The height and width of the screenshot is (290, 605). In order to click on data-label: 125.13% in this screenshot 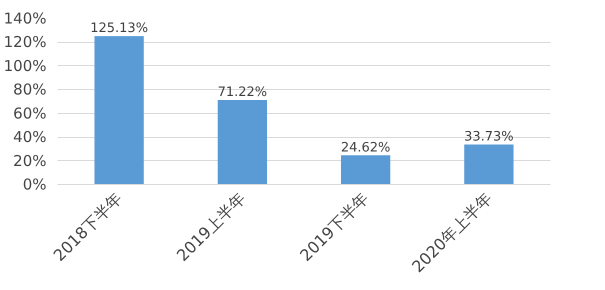, I will do `click(119, 28)`.